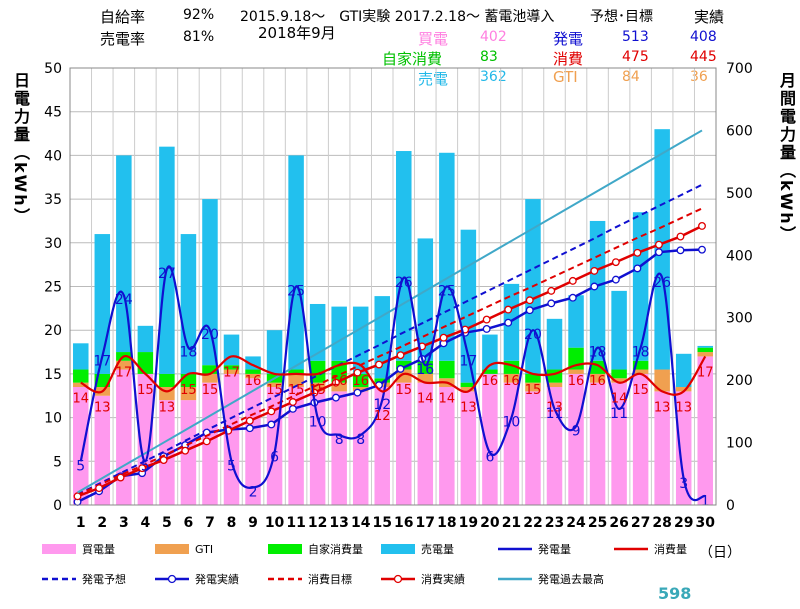 The image size is (800, 609). Describe the element at coordinates (532, 523) in the screenshot. I see `x-tick-label: 22` at that location.